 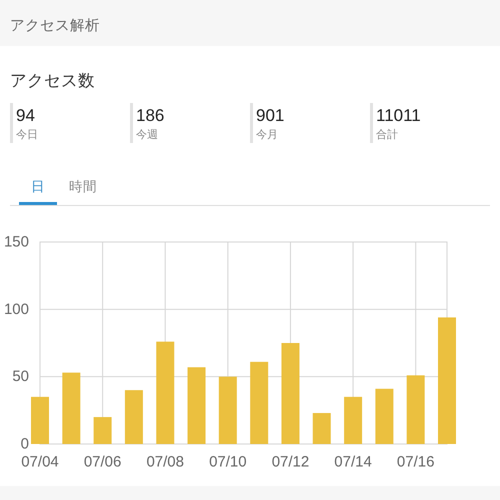 I want to click on x-tick-label: 07/10, so click(x=228, y=462).